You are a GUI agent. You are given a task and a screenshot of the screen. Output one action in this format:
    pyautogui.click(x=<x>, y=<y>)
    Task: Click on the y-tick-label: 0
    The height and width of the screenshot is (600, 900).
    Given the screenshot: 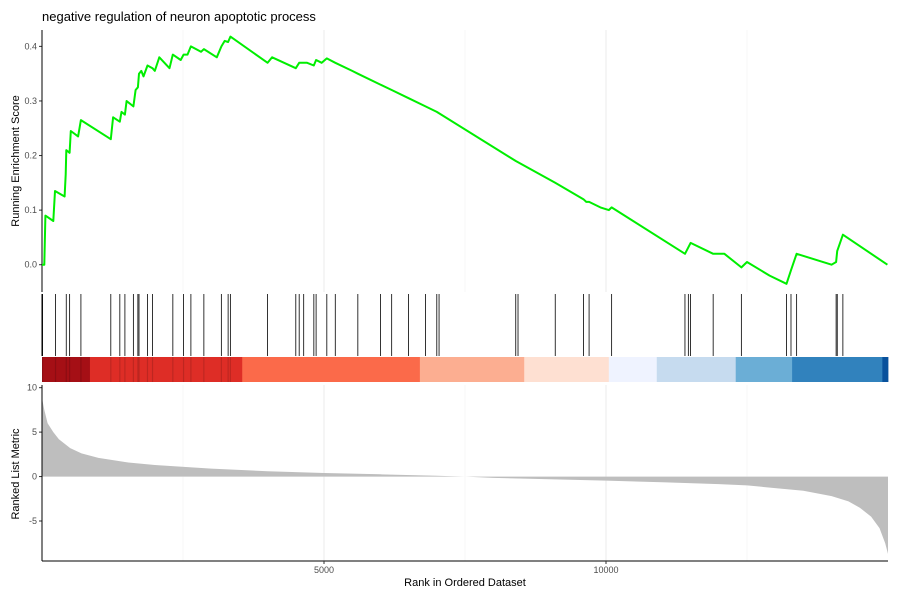 What is the action you would take?
    pyautogui.click(x=34, y=477)
    